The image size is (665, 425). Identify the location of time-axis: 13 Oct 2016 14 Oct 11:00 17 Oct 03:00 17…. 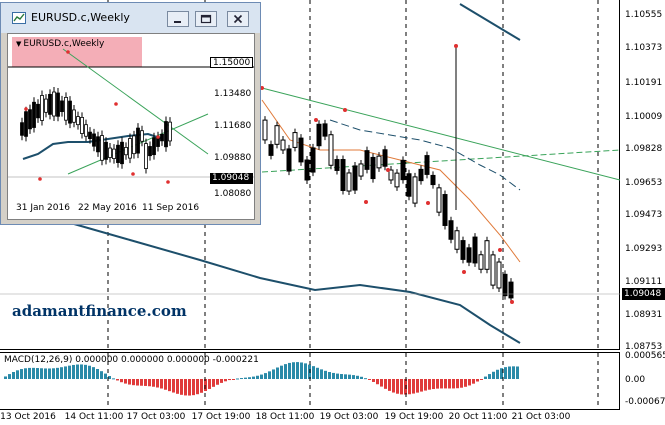
(310, 417).